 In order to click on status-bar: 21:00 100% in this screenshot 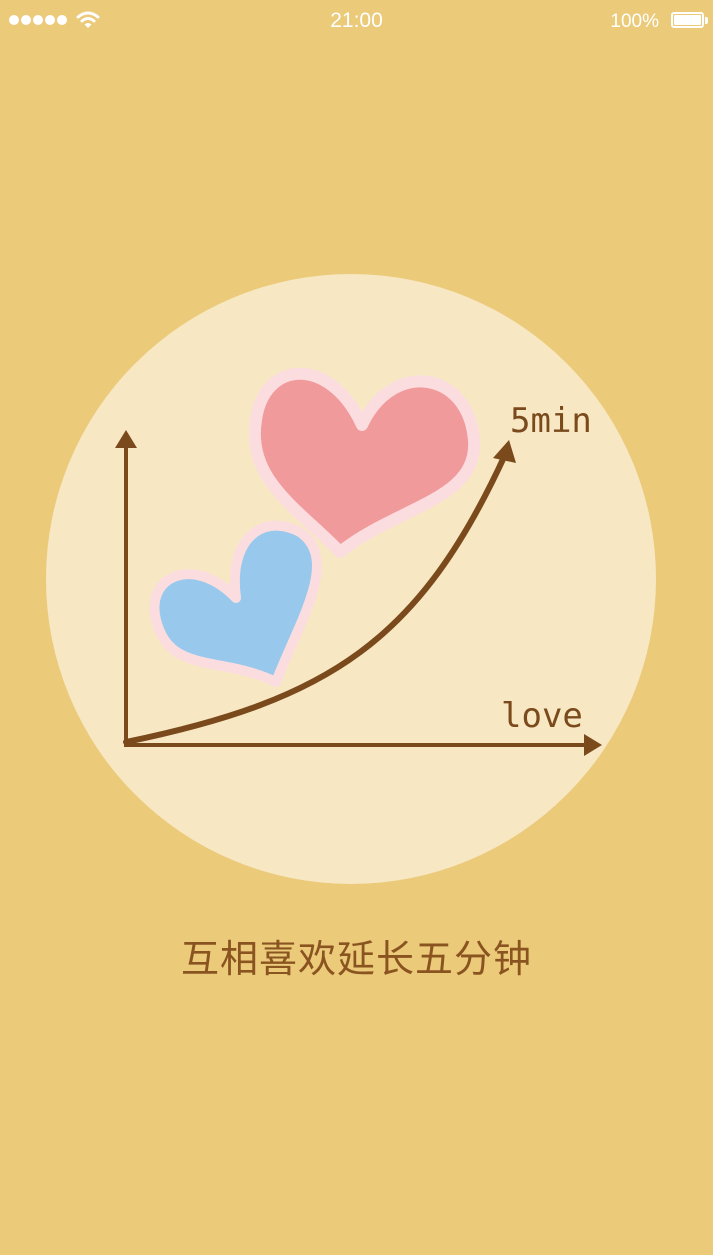, I will do `click(356, 21)`.